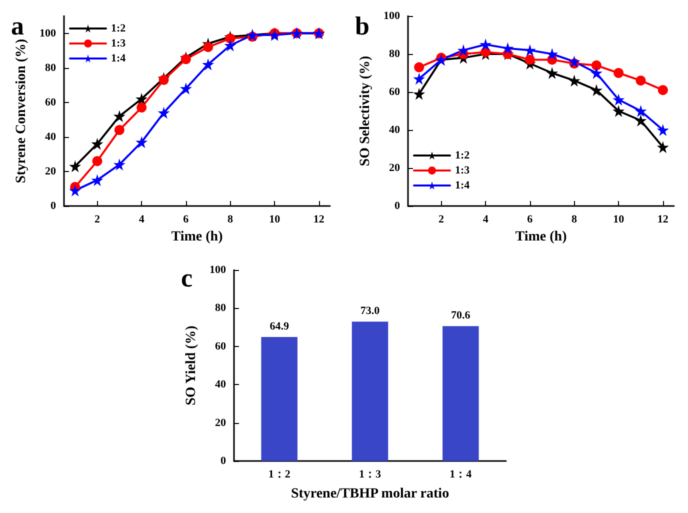 The width and height of the screenshot is (688, 513). I want to click on chart-title: a, so click(17, 26).